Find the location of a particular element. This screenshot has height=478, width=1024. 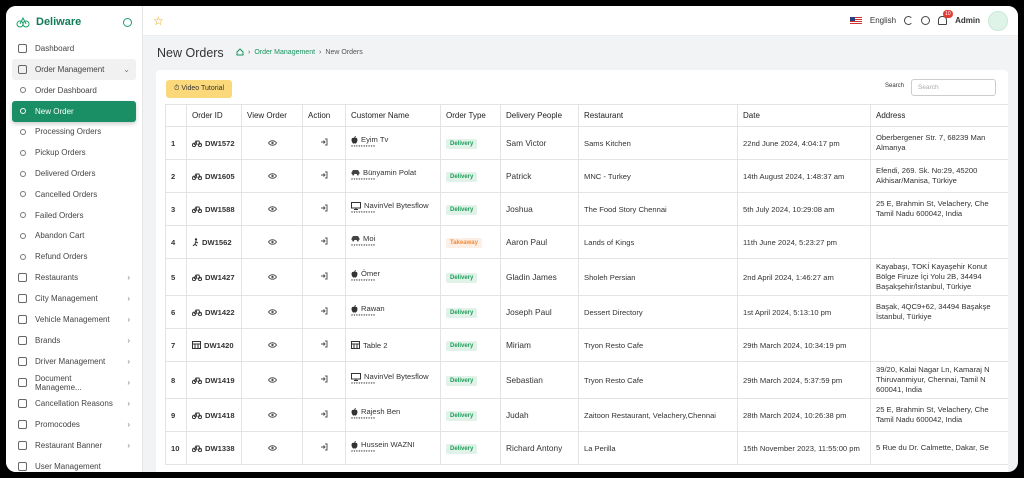

order-id-cell: DW1422 is located at coordinates (214, 312).